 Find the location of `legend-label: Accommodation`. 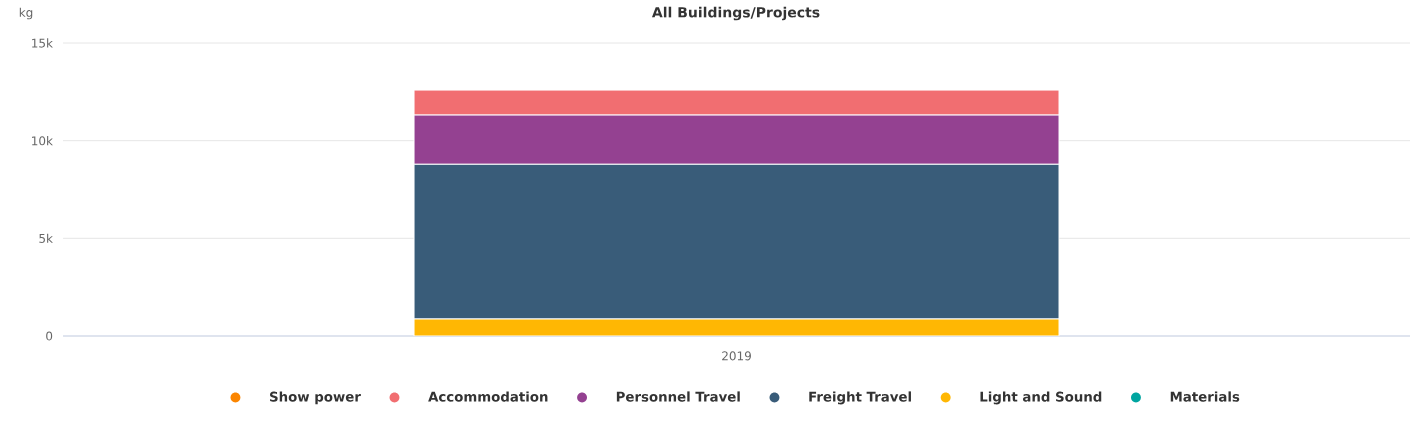

legend-label: Accommodation is located at coordinates (488, 396).